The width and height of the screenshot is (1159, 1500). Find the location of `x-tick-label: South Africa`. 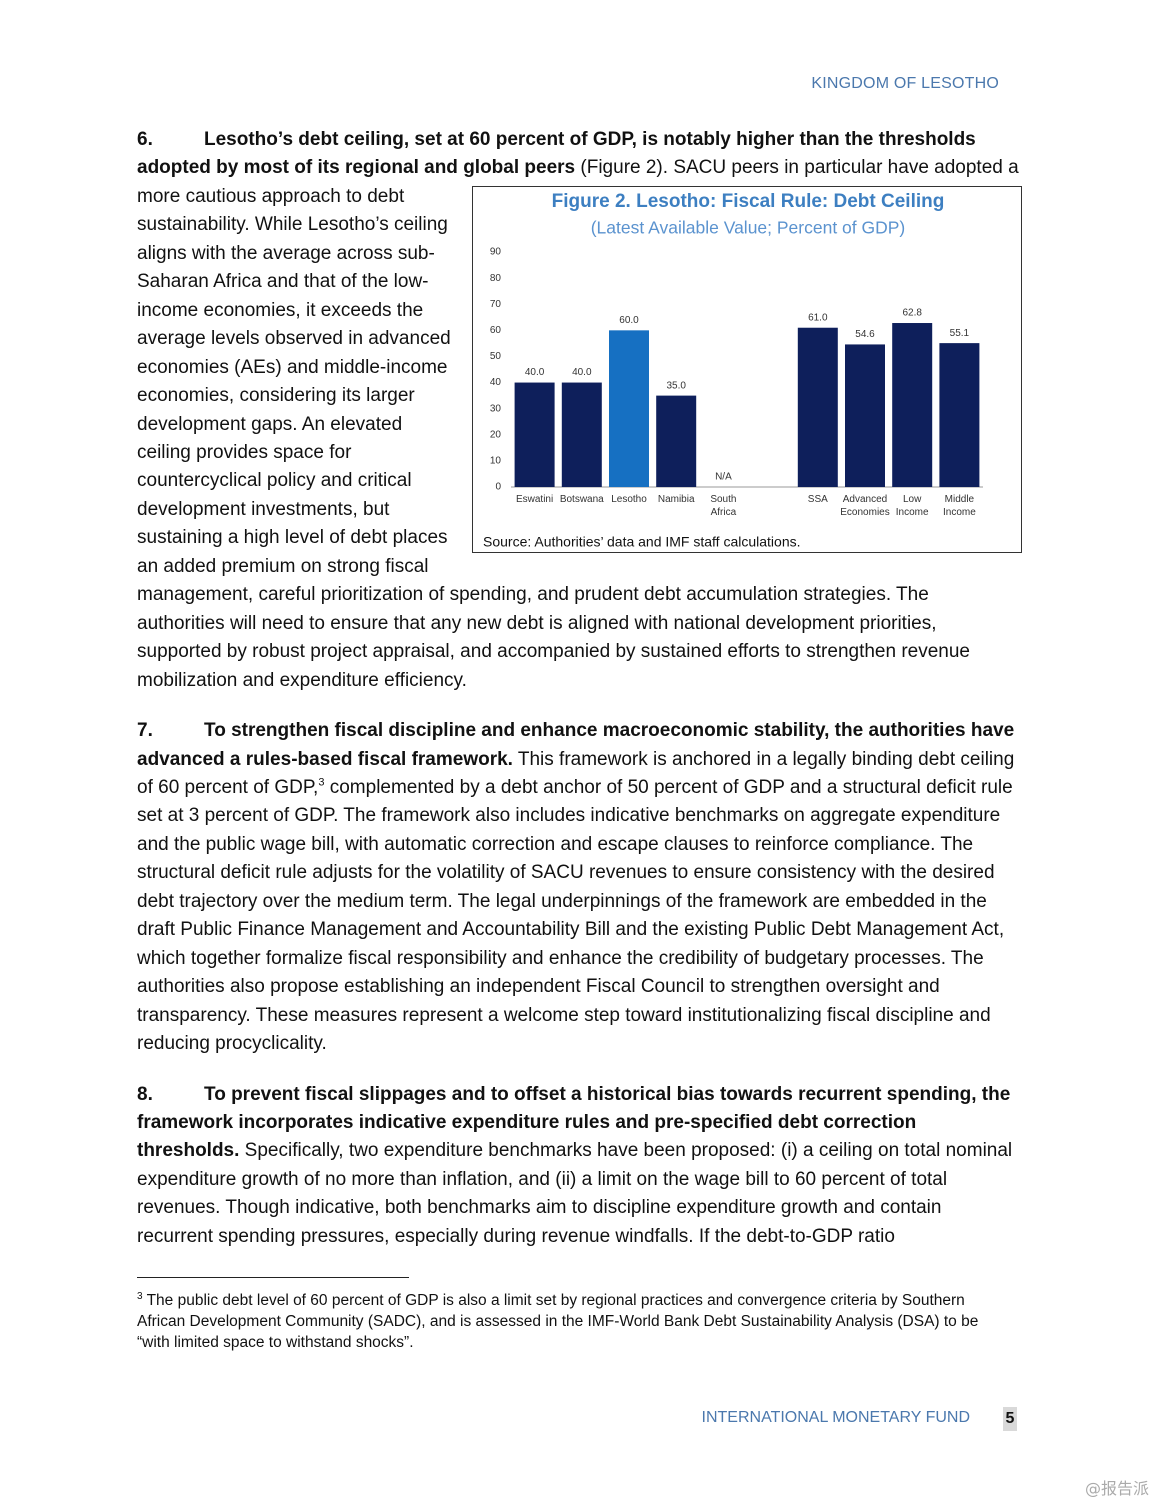

x-tick-label: South Africa is located at coordinates (723, 505).